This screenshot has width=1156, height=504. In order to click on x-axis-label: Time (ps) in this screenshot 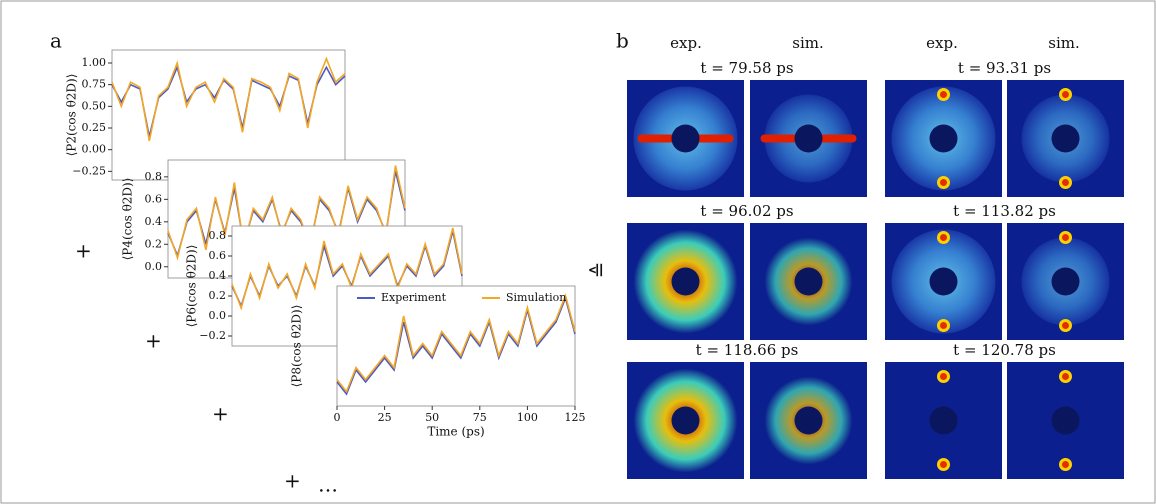, I will do `click(455, 432)`.